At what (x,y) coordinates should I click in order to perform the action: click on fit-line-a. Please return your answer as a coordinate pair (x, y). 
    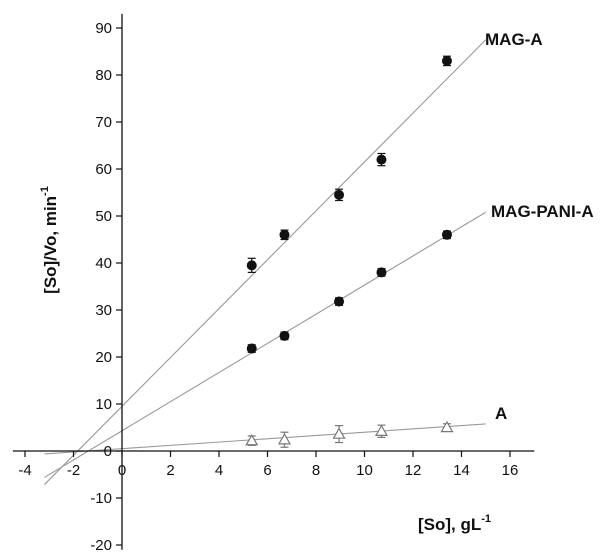
    Looking at the image, I should click on (265, 439).